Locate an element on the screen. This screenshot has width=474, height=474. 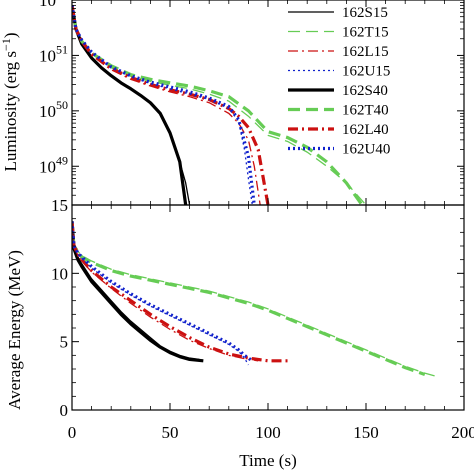
xtick-label: 150 is located at coordinates (366, 432).